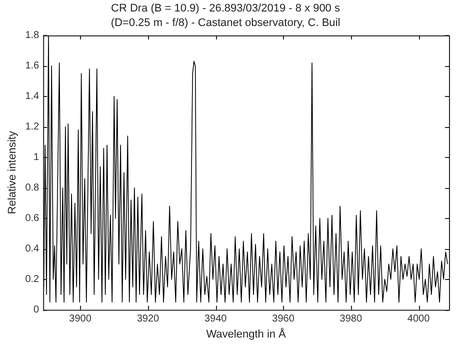 This screenshot has width=459, height=345. I want to click on y-tick-label: 1.2, so click(32, 127).